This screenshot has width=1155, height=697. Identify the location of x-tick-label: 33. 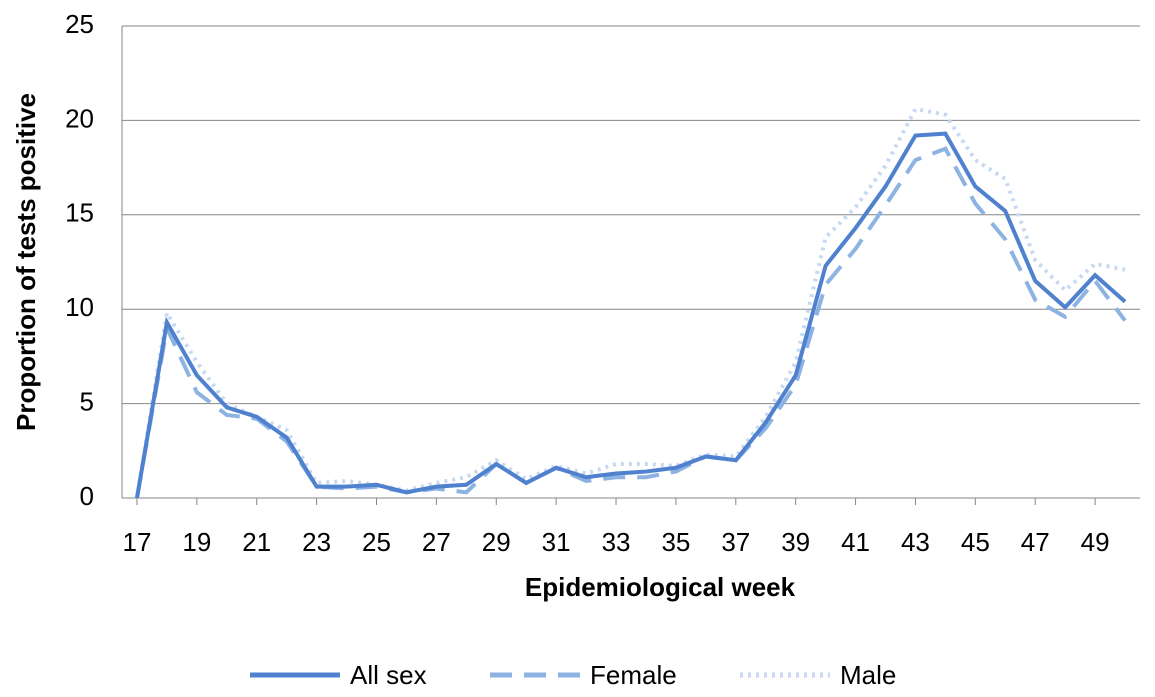
(616, 542).